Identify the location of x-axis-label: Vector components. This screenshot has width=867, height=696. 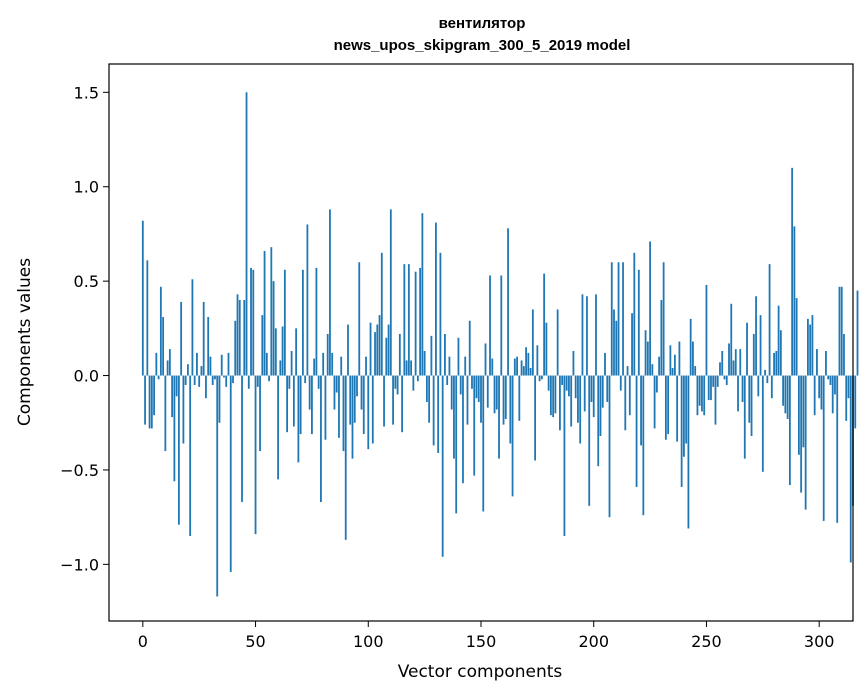
(480, 672).